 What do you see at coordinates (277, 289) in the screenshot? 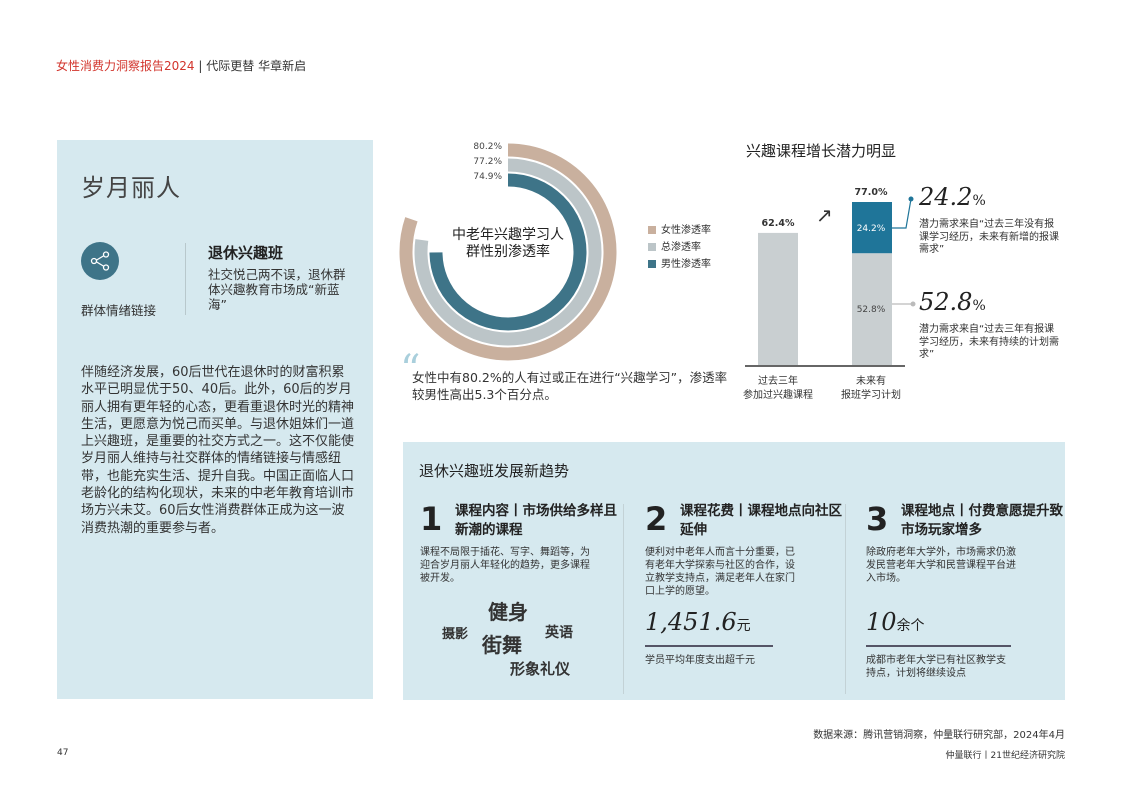
I see `section-subheading: 社交悦己两不误，退休群体兴趣教育市场成“新蓝海”` at bounding box center [277, 289].